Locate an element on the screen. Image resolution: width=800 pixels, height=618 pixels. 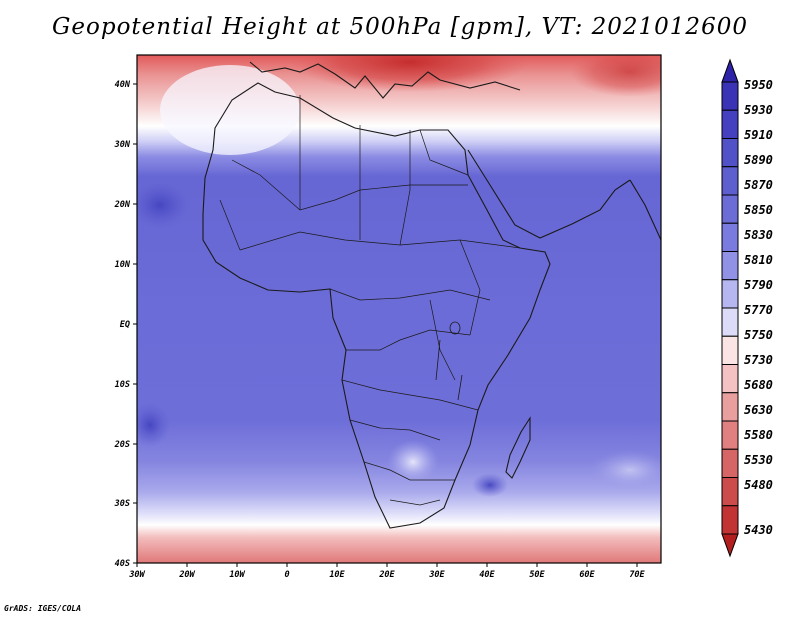
lat-label: 20N is located at coordinates (122, 205).